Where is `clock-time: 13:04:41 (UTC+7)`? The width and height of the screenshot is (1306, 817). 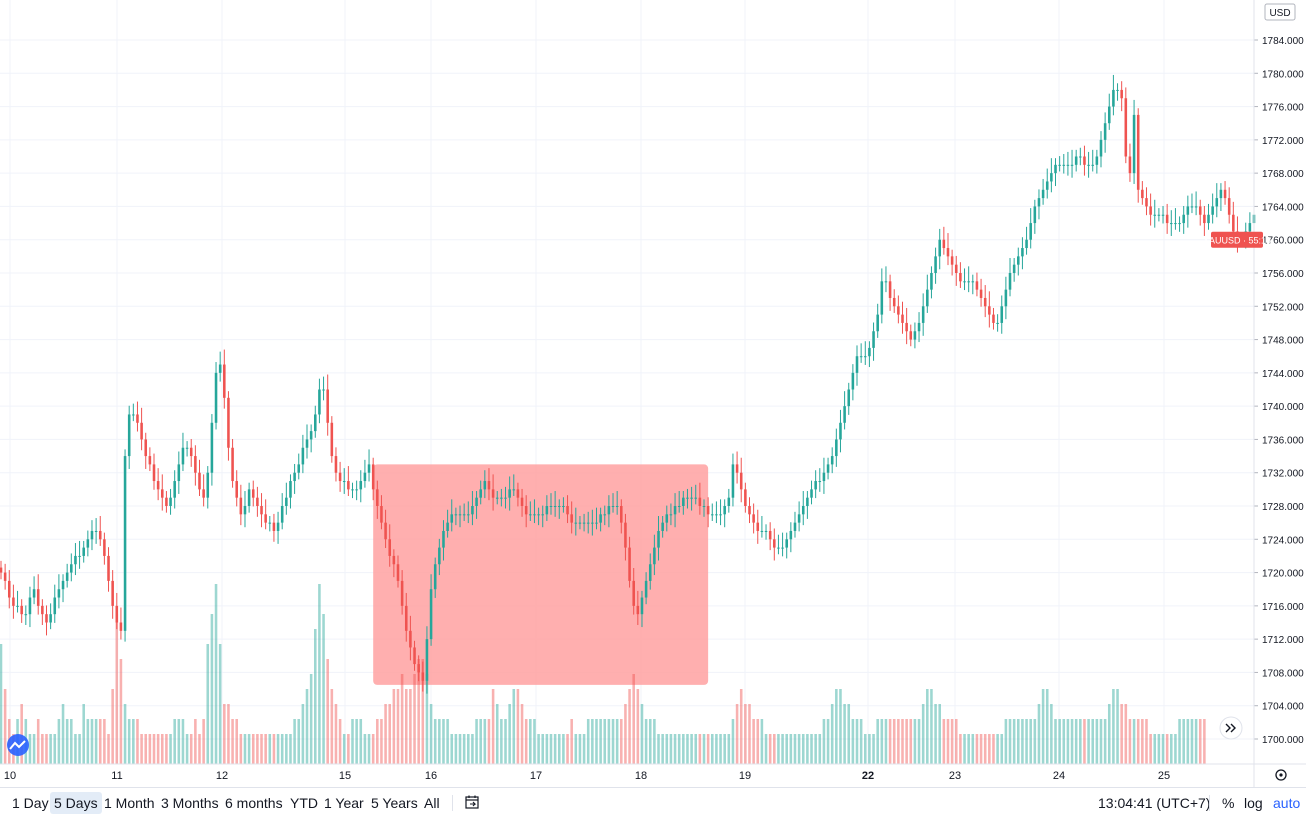
clock-time: 13:04:41 (UTC+7) is located at coordinates (1154, 803).